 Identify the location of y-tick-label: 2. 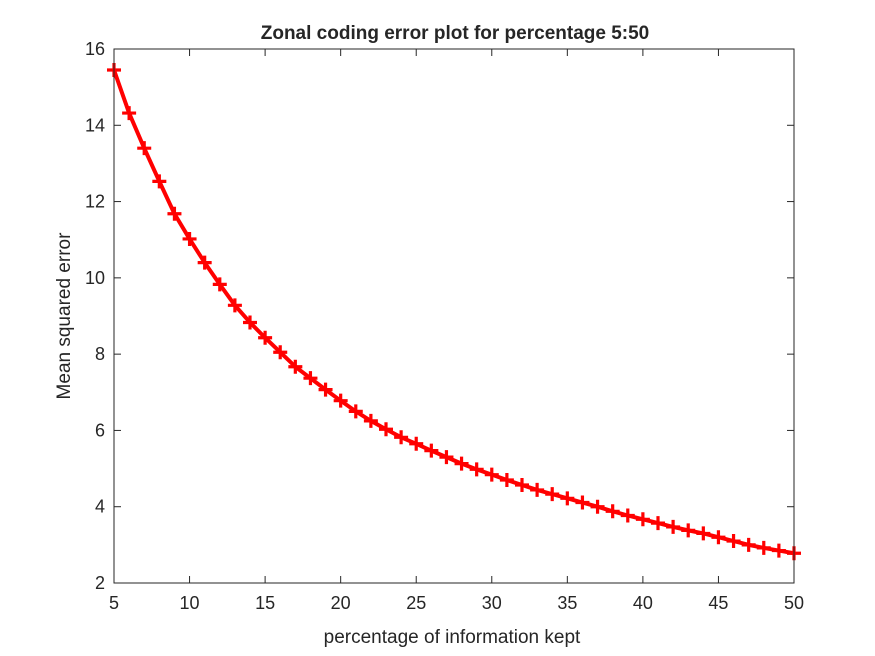
(100, 583).